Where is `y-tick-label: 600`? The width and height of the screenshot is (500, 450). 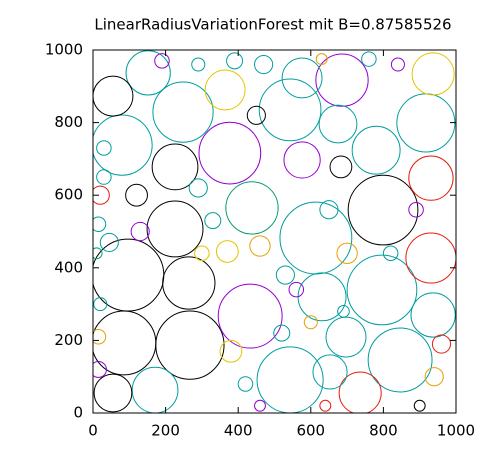
y-tick-label: 600 is located at coordinates (68, 195).